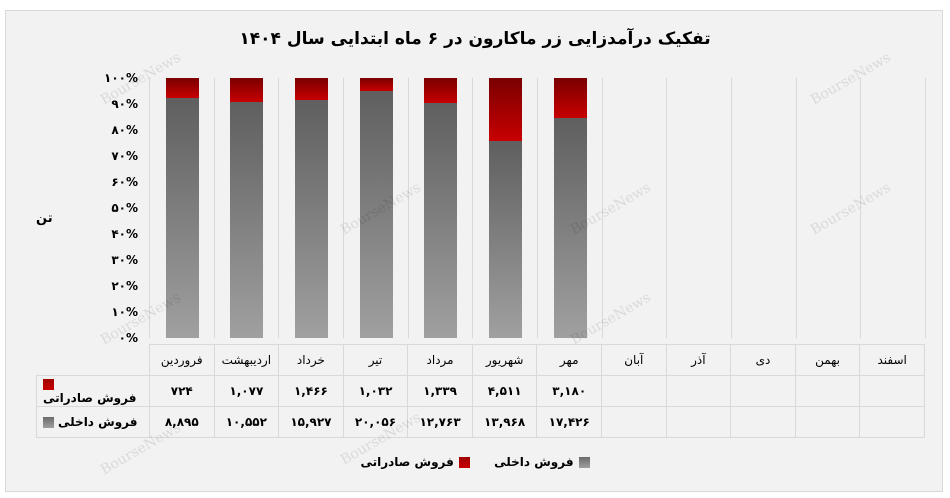  I want to click on table-corner, so click(93, 360).